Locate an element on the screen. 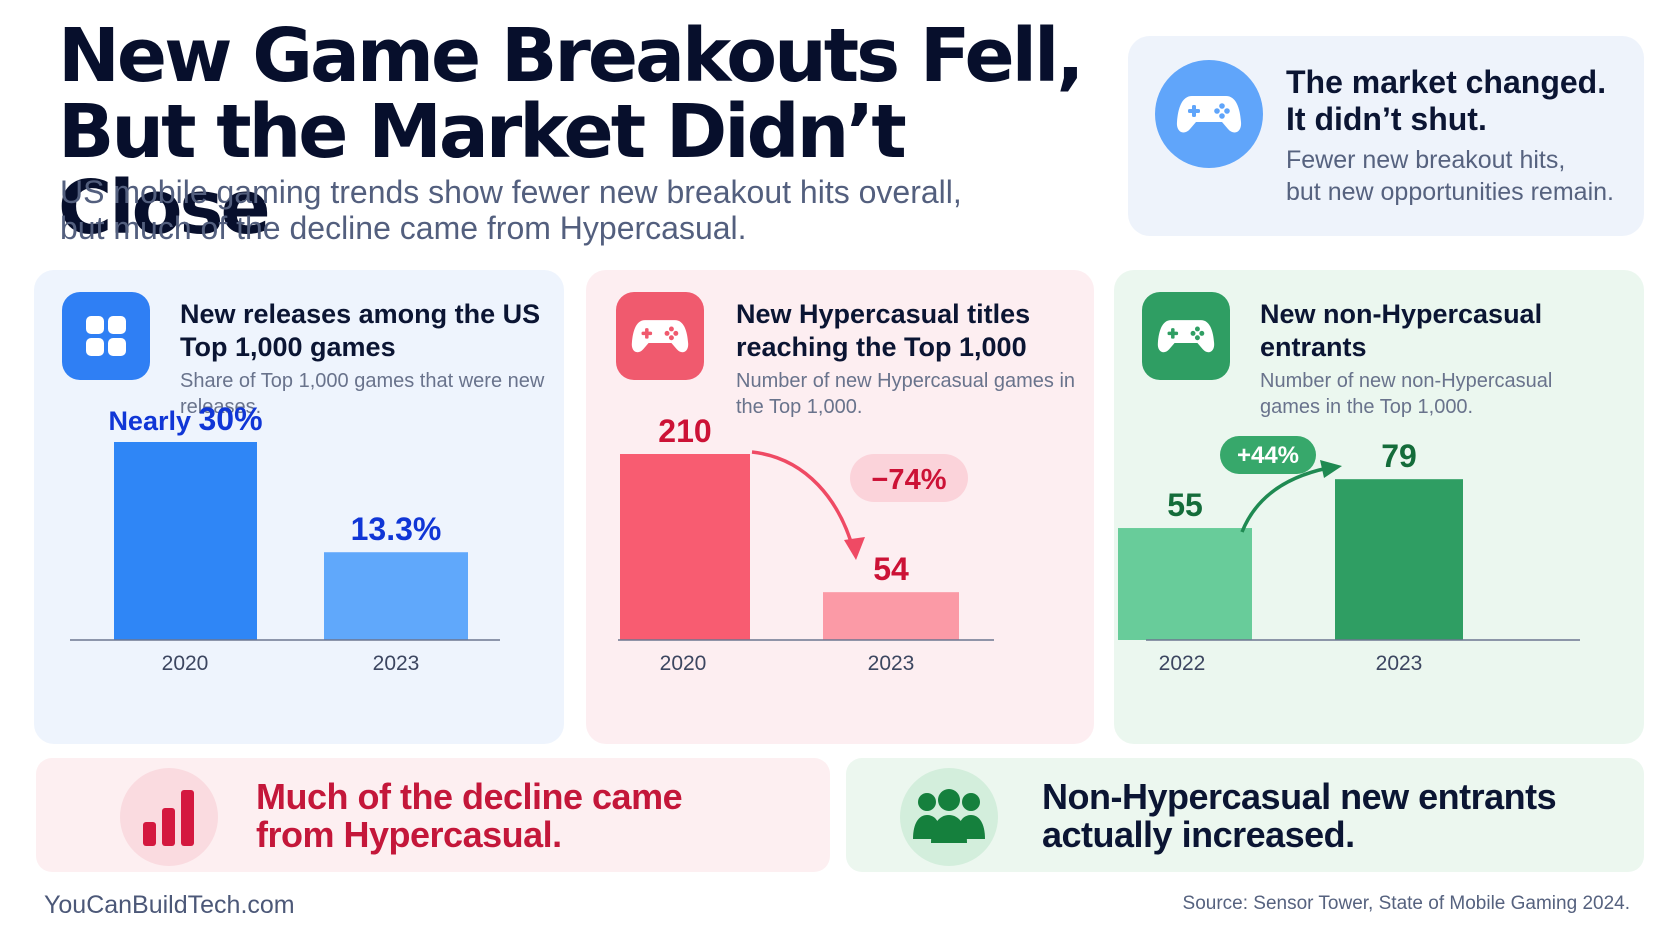 This screenshot has width=1672, height=941. callout-headline-line-2: It didn’t shut. is located at coordinates (1386, 119).